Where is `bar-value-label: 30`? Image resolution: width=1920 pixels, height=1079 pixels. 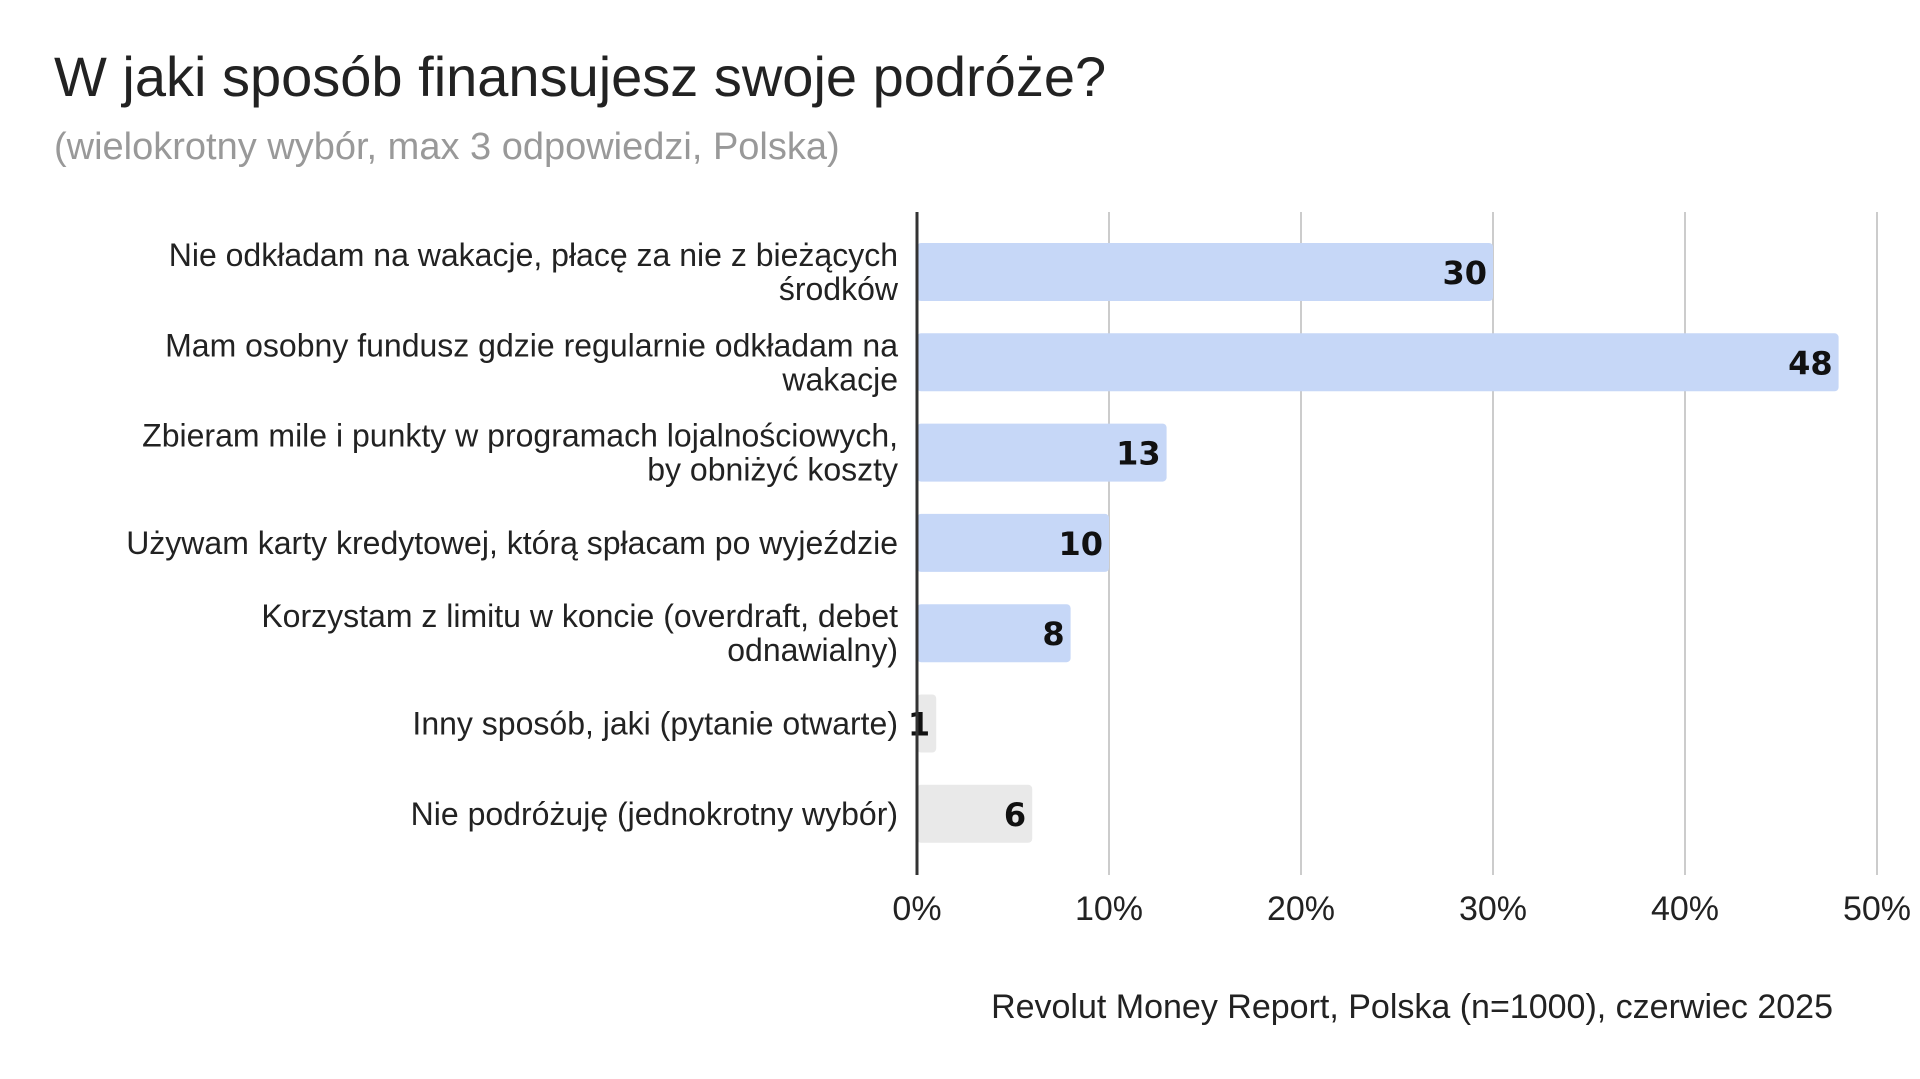
bar-value-label: 30 is located at coordinates (1464, 273).